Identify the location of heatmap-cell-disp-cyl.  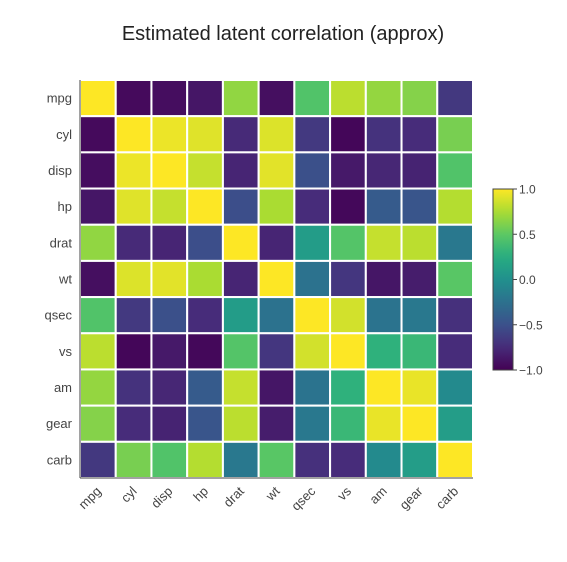
(133, 170).